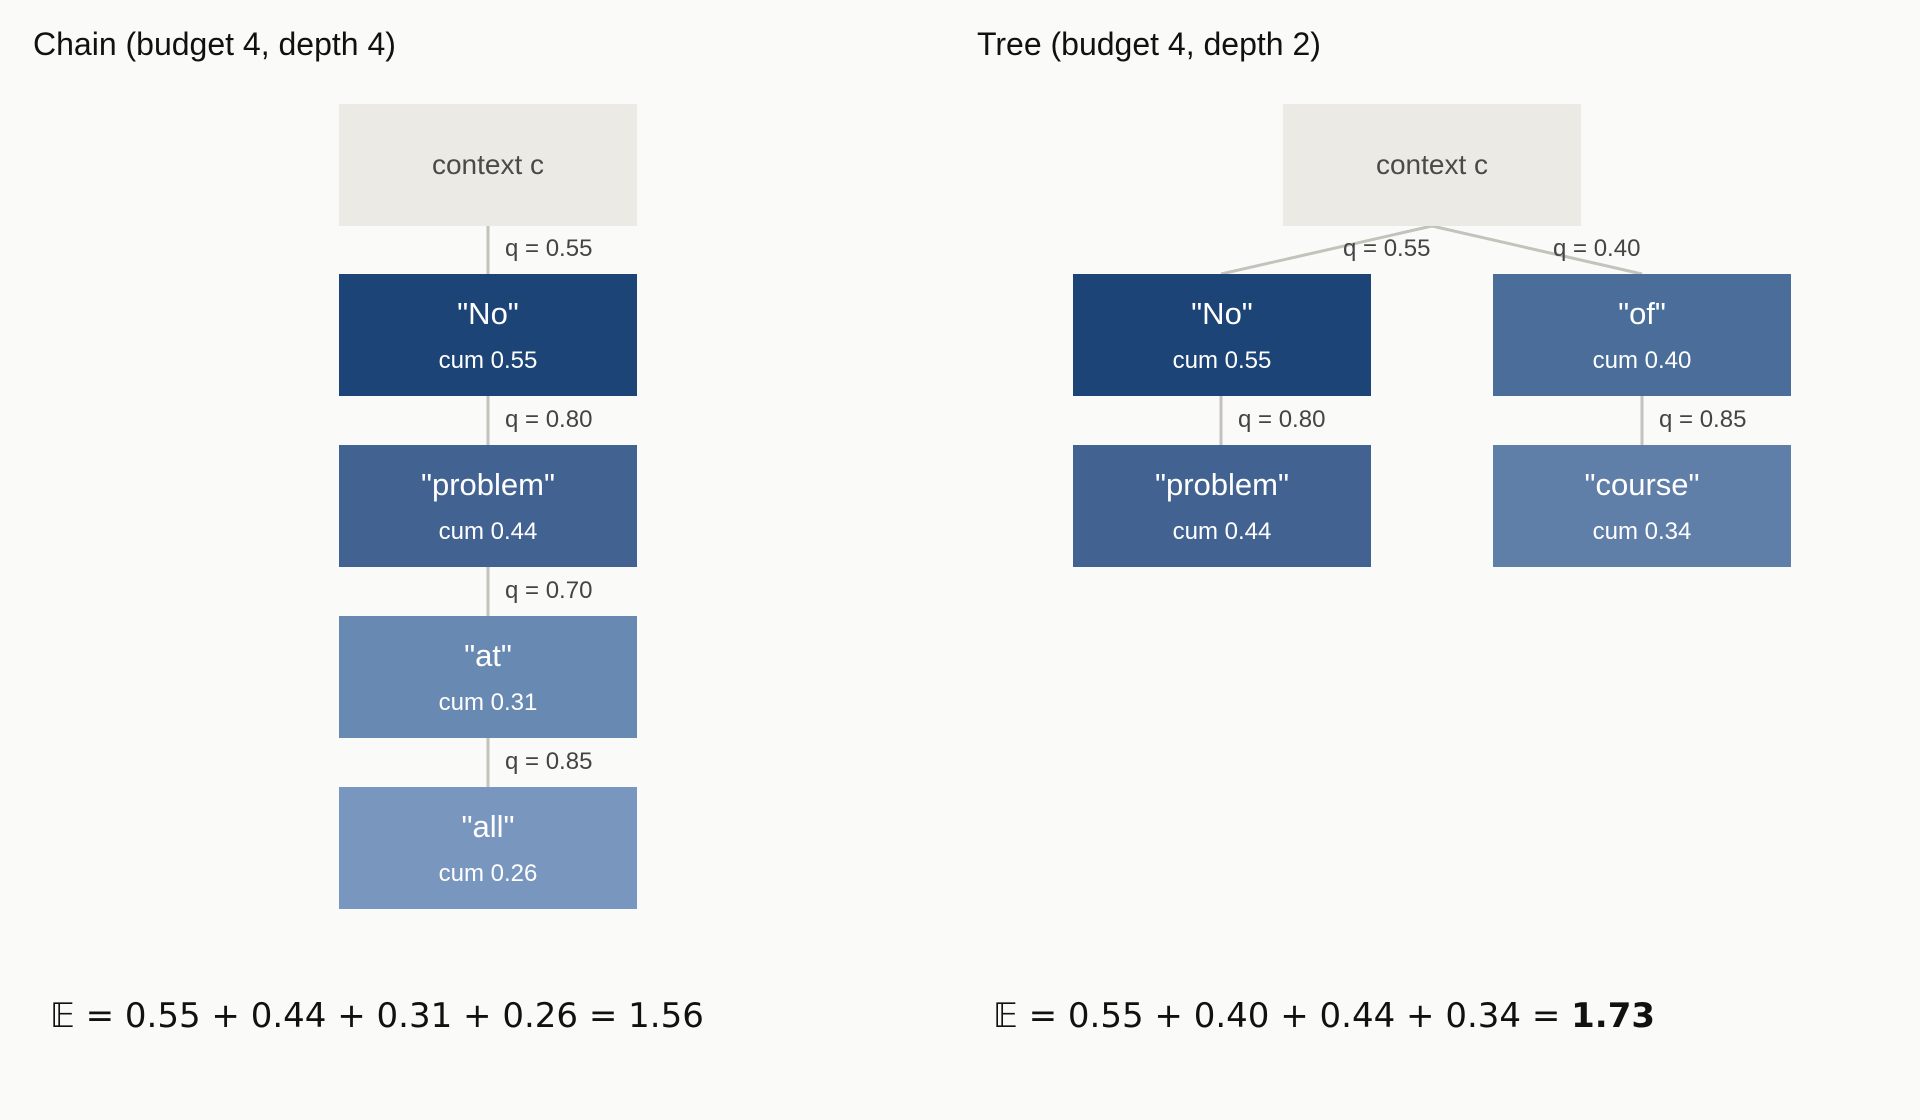 The width and height of the screenshot is (1920, 1120). I want to click on chain-node-2: "problem" cum 0.44, so click(488, 506).